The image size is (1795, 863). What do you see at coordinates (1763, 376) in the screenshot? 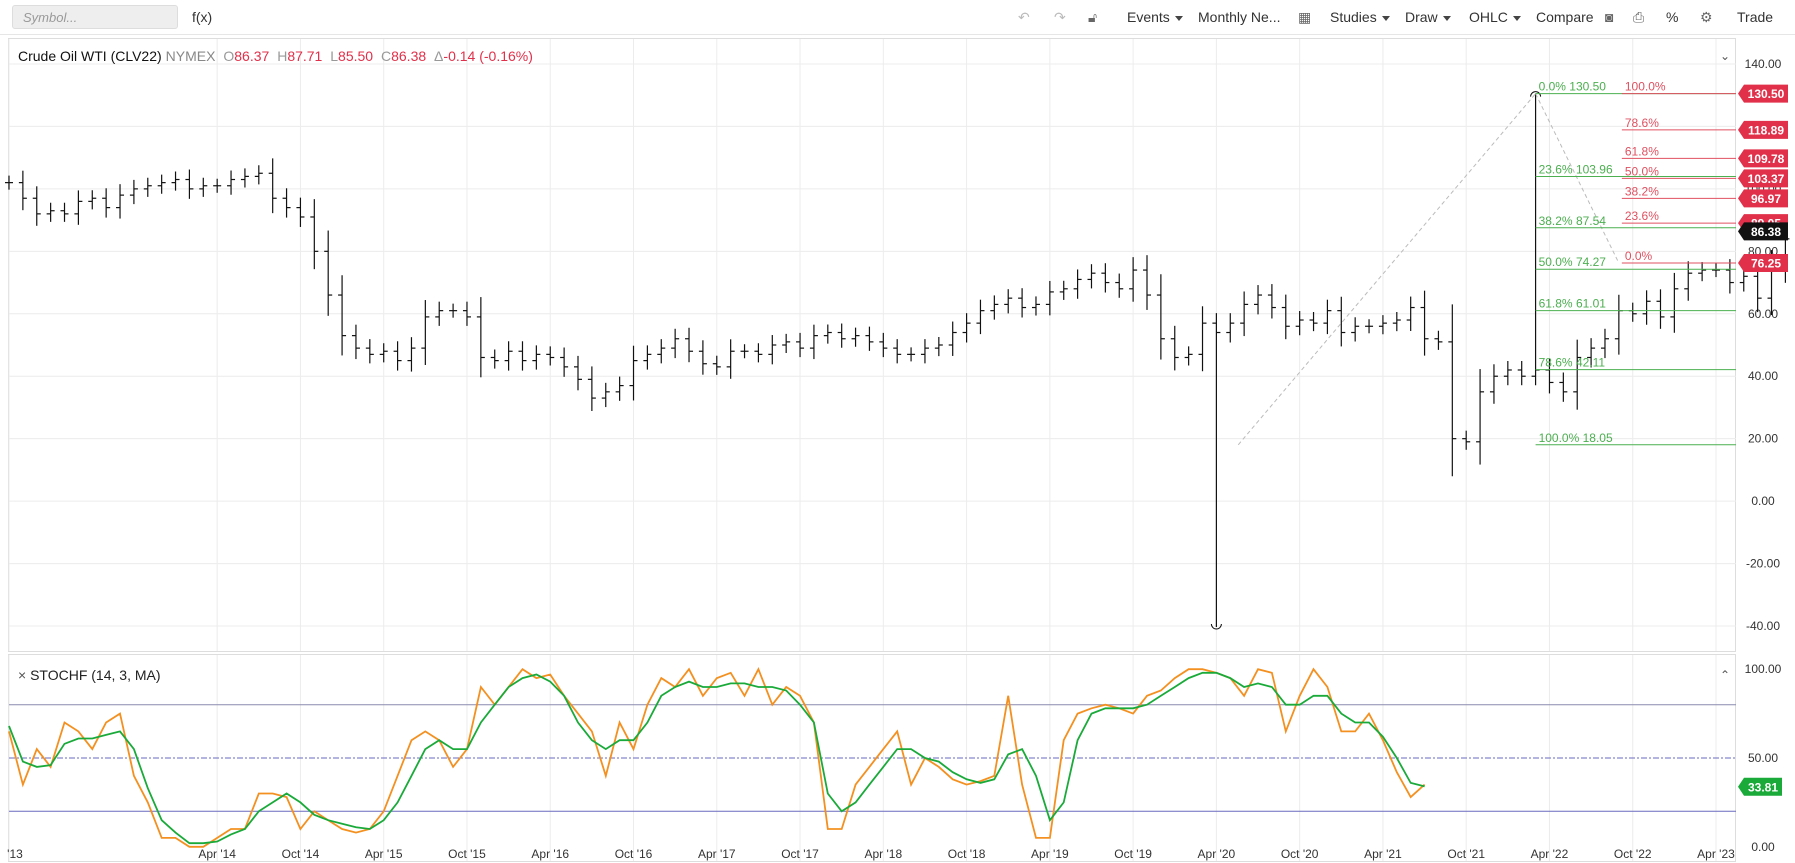
I see `price-tick-label: 40.00` at bounding box center [1763, 376].